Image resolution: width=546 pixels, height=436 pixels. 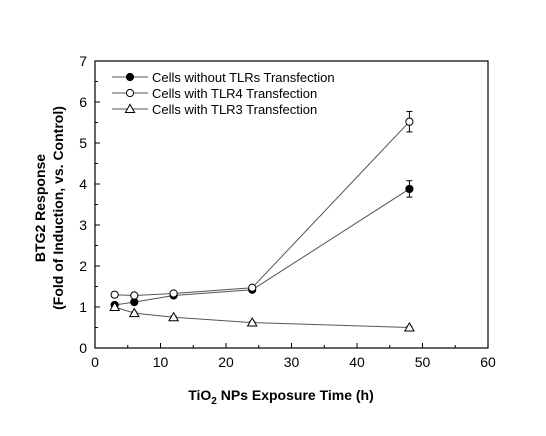 I want to click on y-tick-label: 4, so click(x=83, y=184).